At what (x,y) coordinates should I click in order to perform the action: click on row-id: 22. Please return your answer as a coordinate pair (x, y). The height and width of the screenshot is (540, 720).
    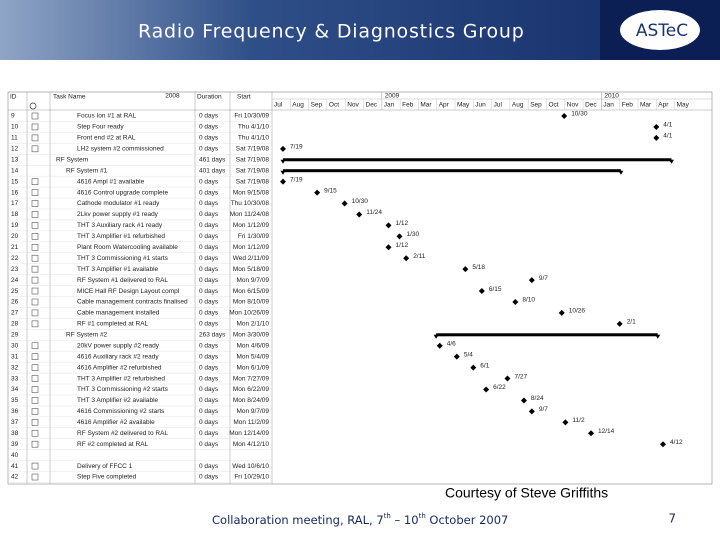
    Looking at the image, I should click on (15, 258).